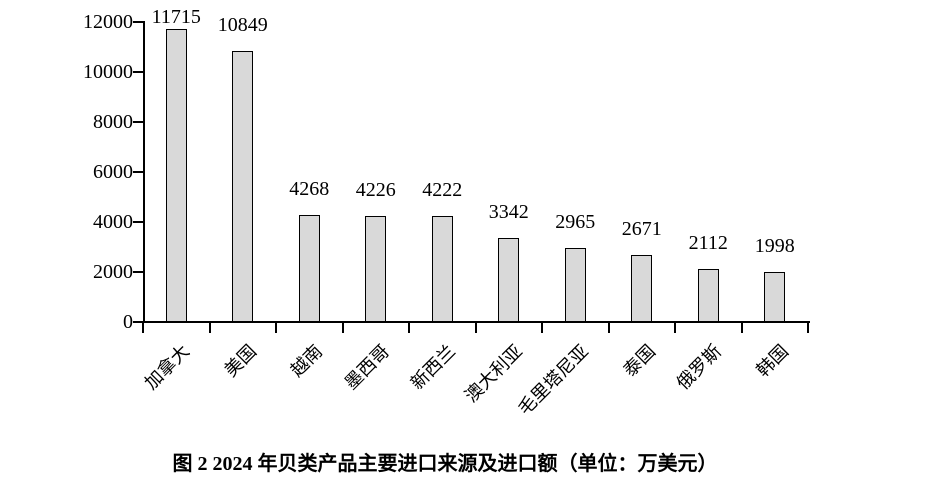 The height and width of the screenshot is (494, 925). I want to click on y-axis-line, so click(144, 172).